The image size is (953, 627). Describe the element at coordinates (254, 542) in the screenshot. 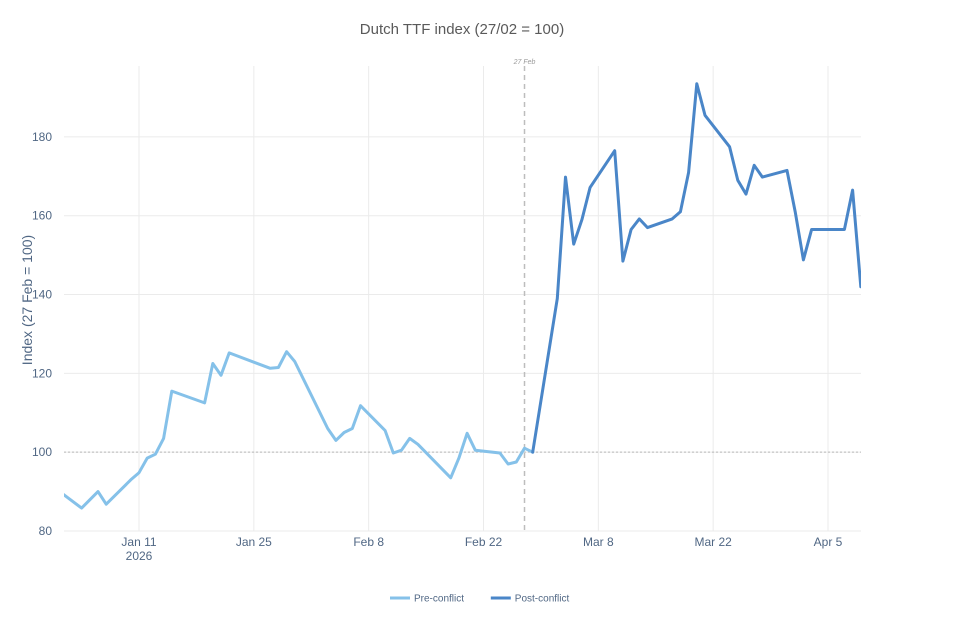

I see `x-tick-label: Jan 25` at that location.